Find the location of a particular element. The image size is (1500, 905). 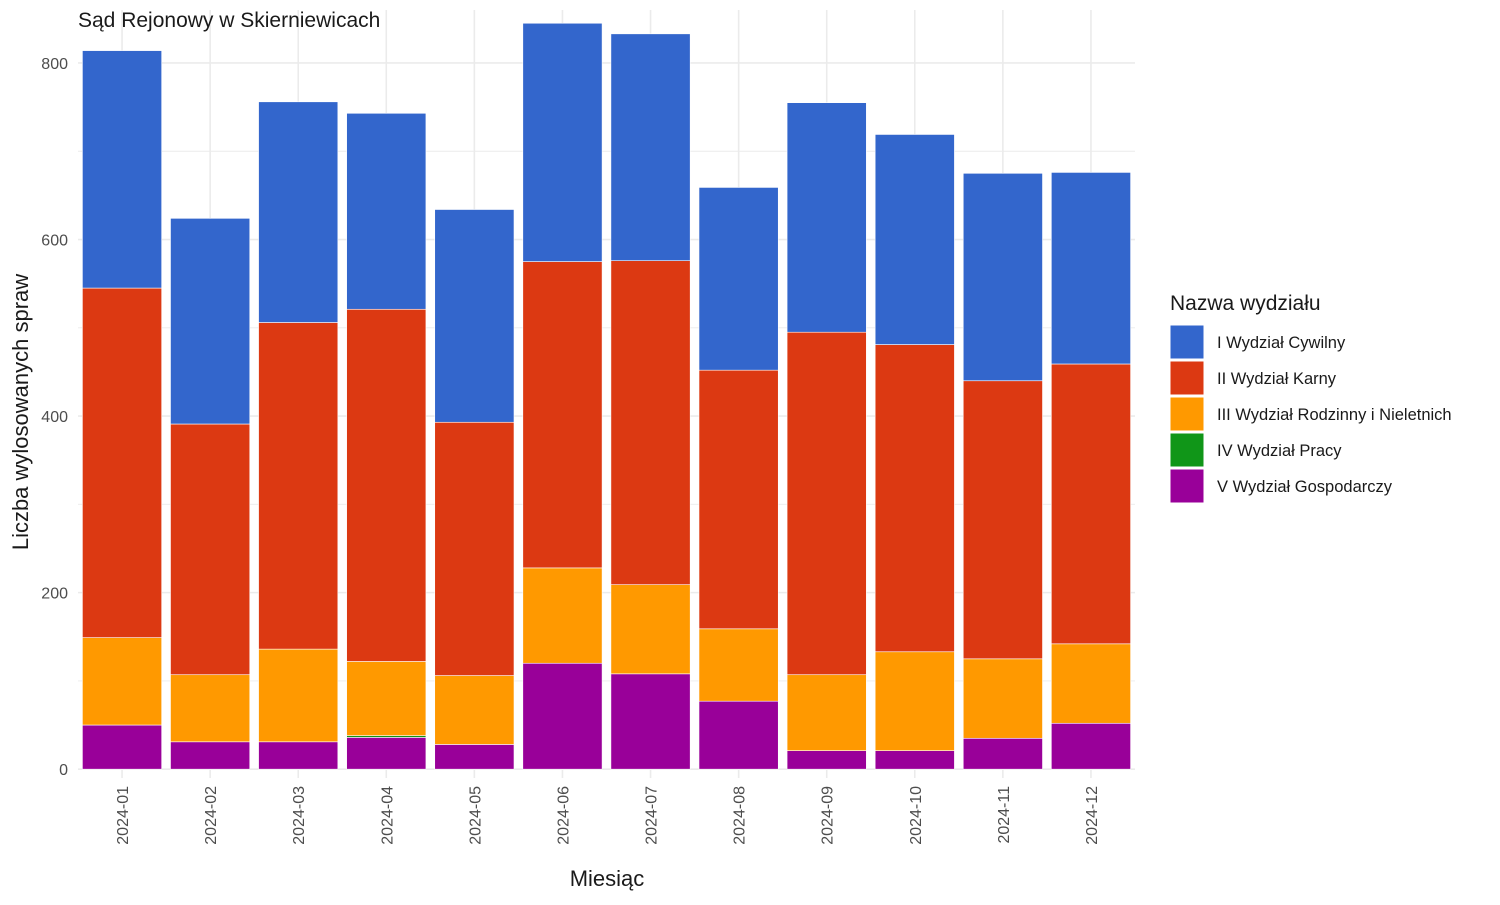

chart-title: Sąd Rejonowy w Skierniewicach is located at coordinates (229, 20).